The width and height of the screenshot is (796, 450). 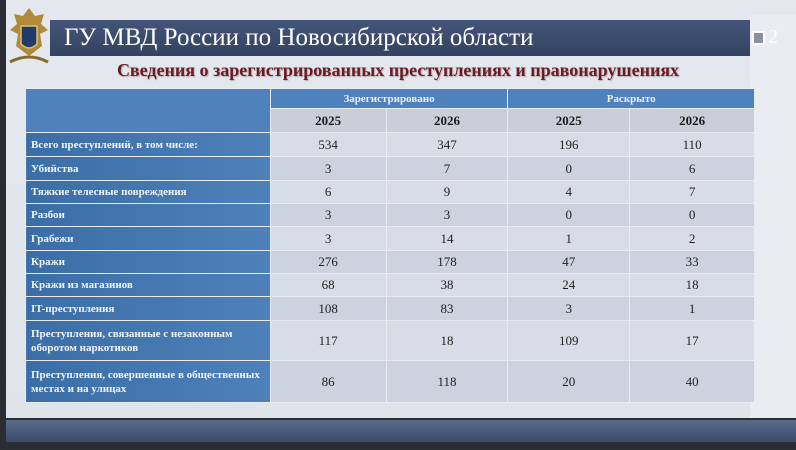 What do you see at coordinates (328, 144) in the screenshot?
I see `value-cell: 534` at bounding box center [328, 144].